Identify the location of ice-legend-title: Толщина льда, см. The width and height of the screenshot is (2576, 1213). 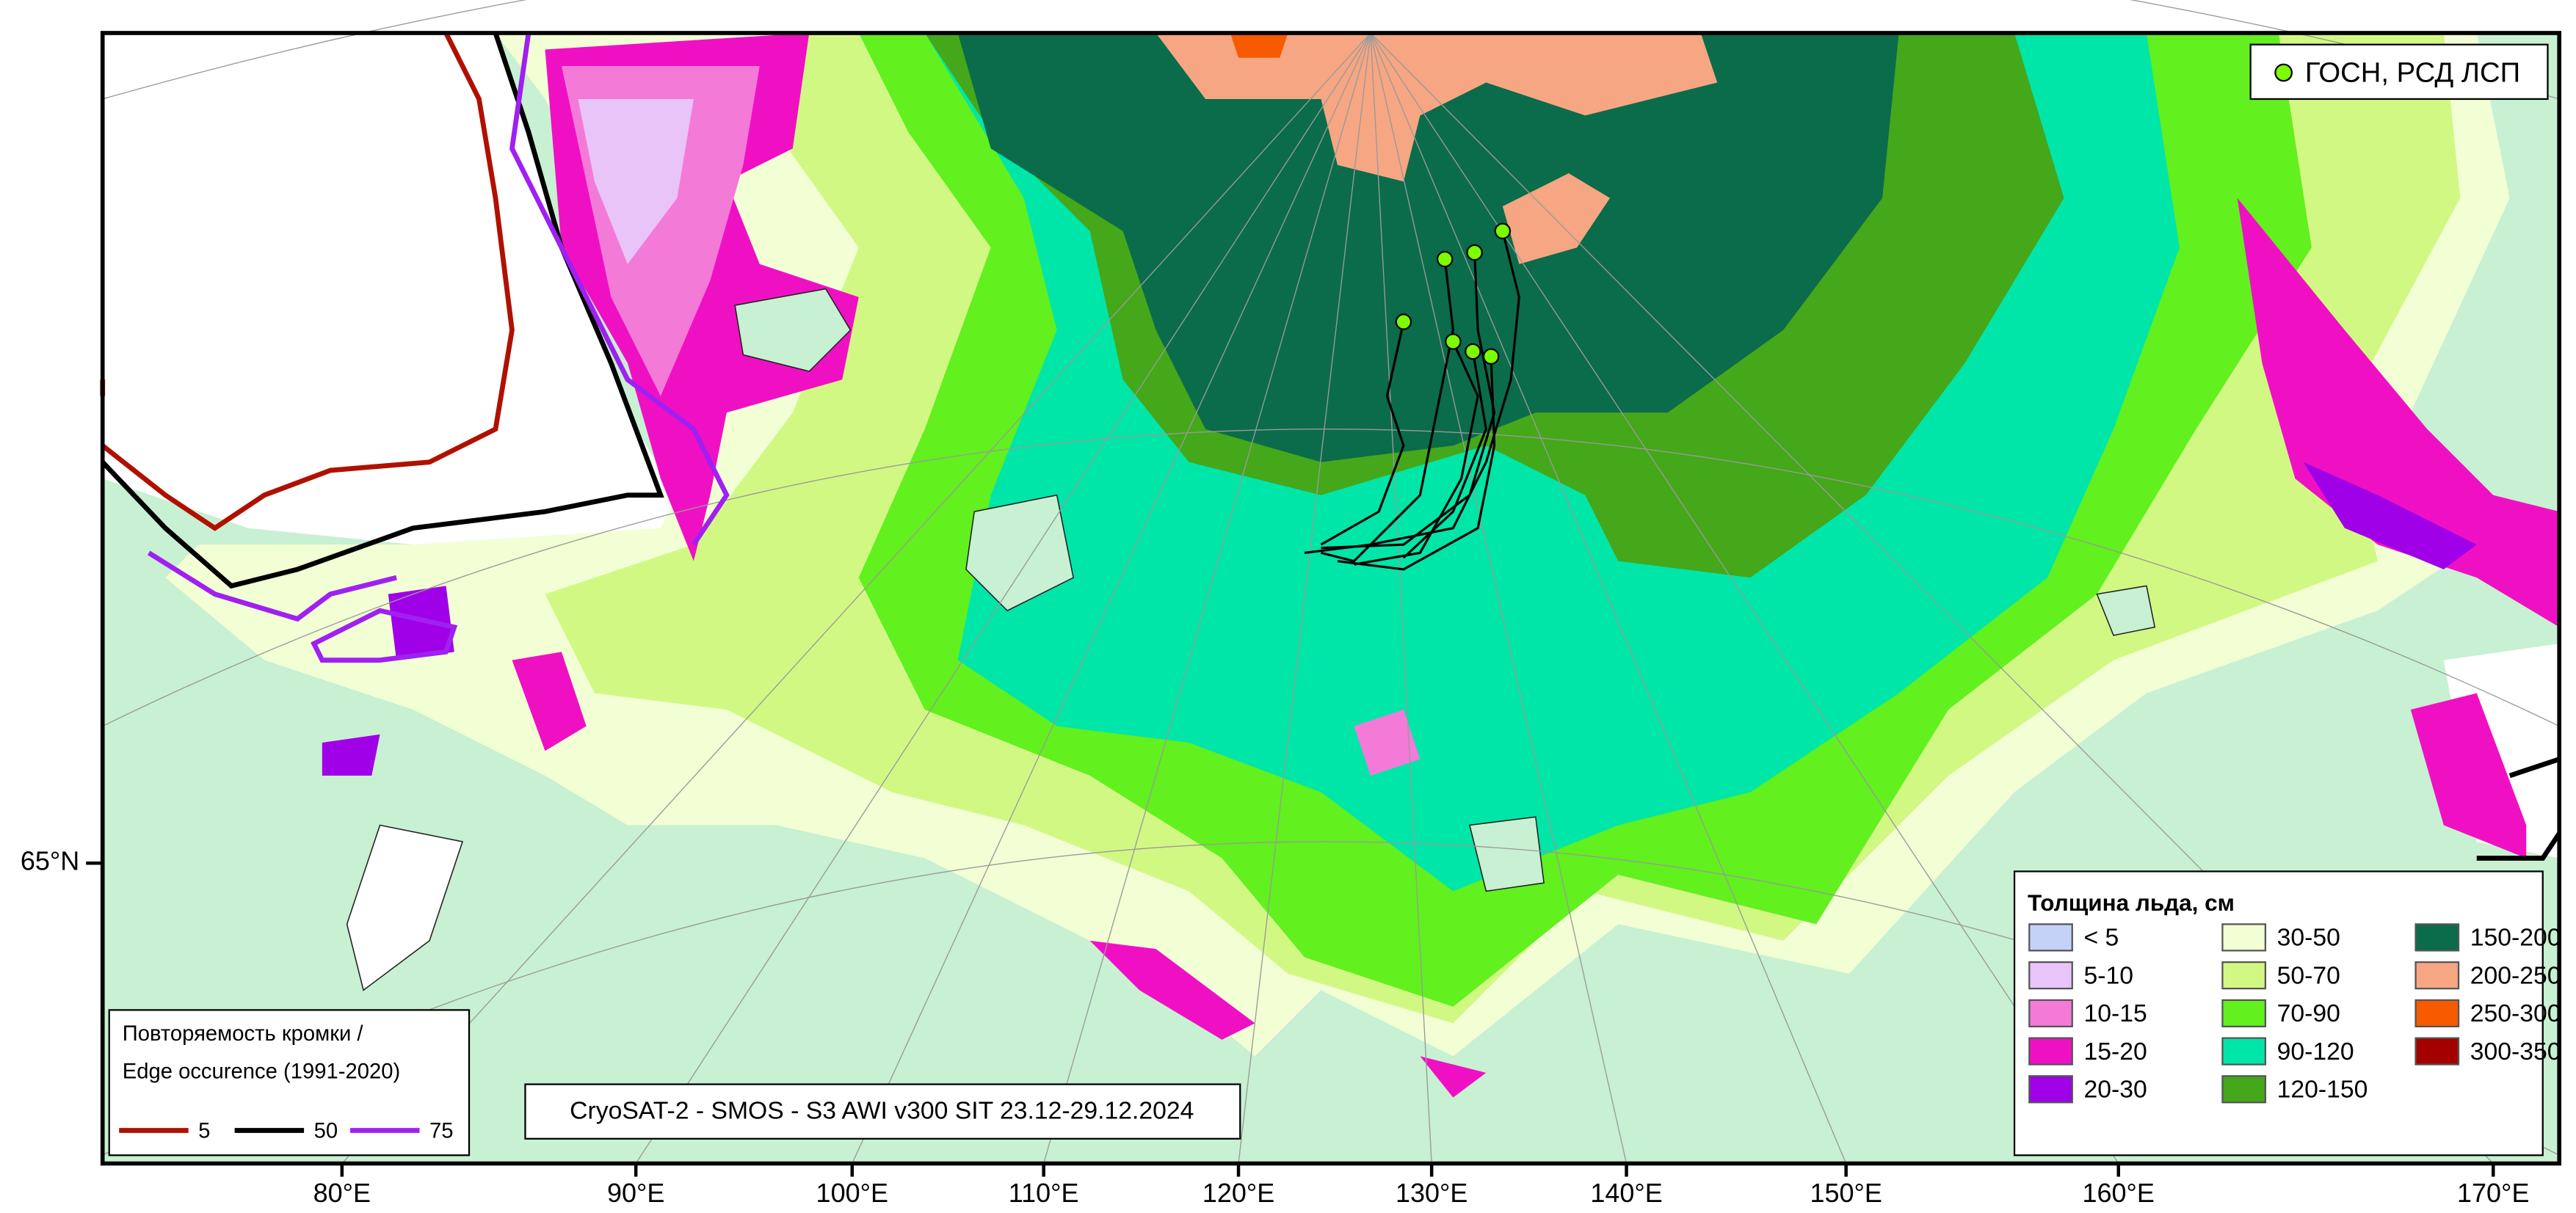
(2131, 903).